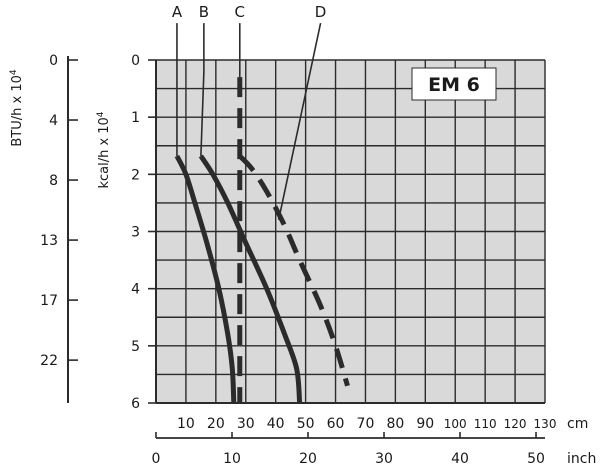 The image size is (602, 468). What do you see at coordinates (366, 424) in the screenshot?
I see `x-cm-tick-label: 70` at bounding box center [366, 424].